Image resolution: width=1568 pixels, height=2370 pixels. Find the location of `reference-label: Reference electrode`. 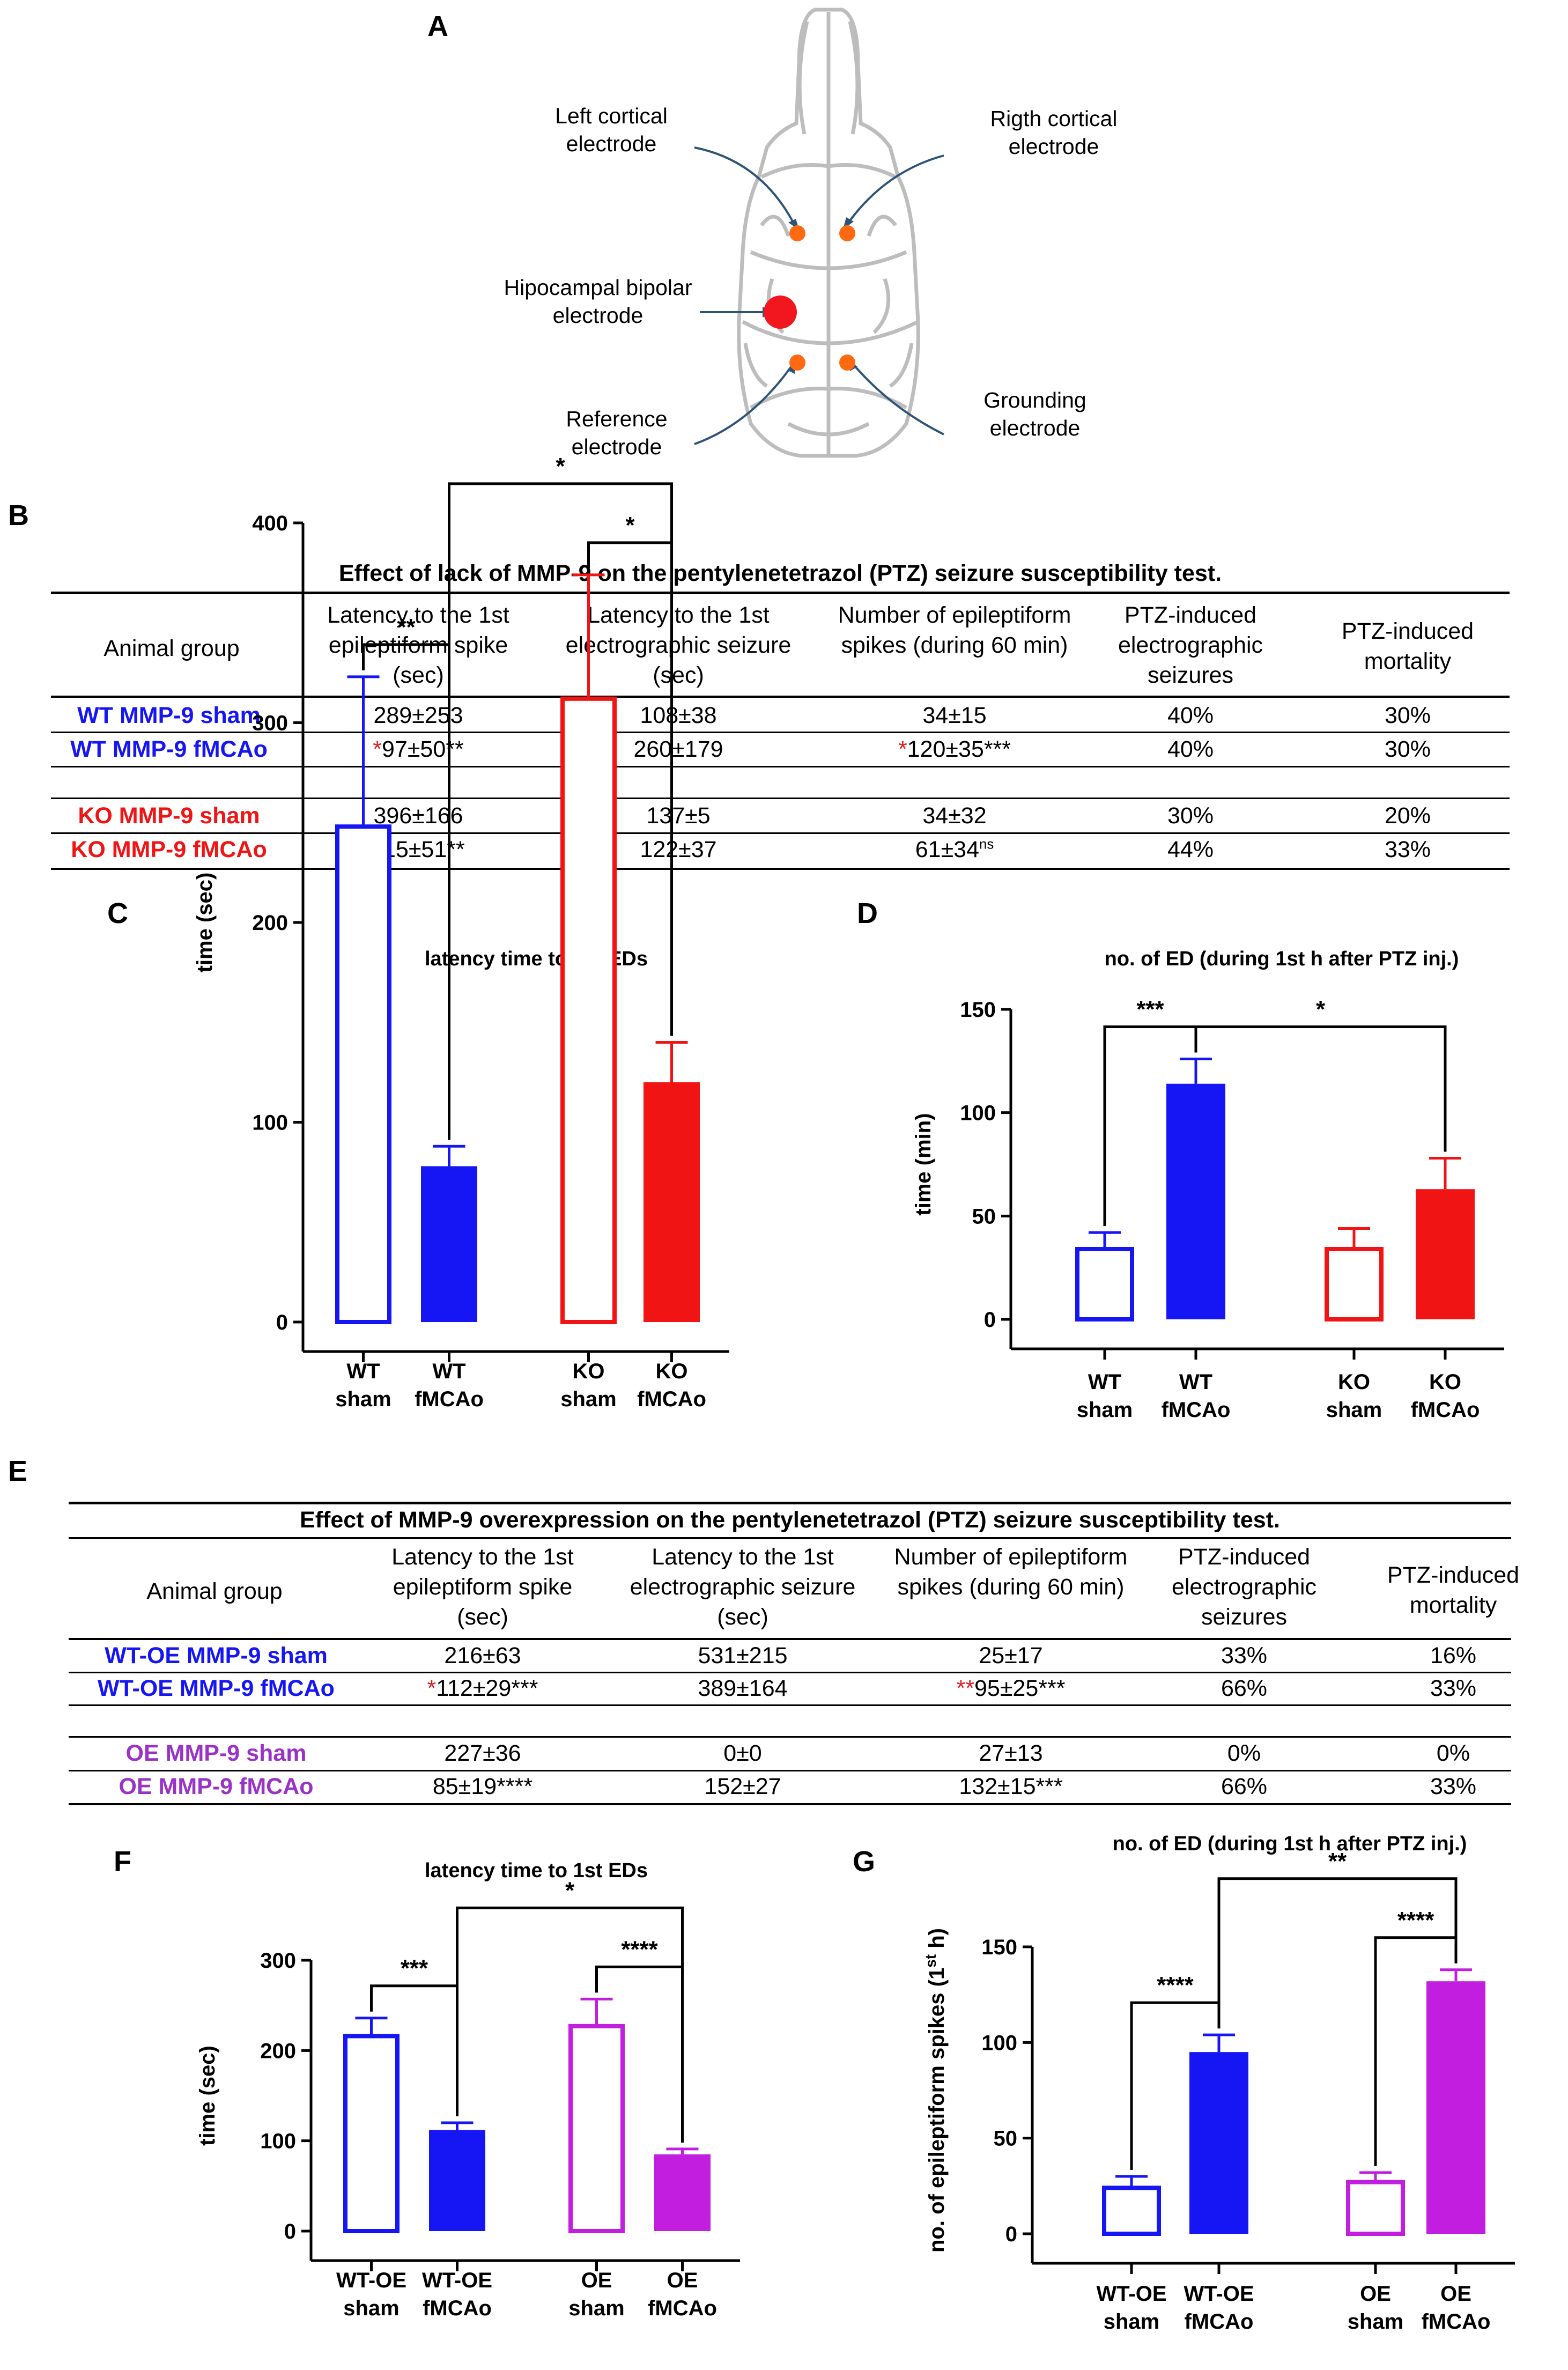

reference-label: Reference electrode is located at coordinates (617, 433).